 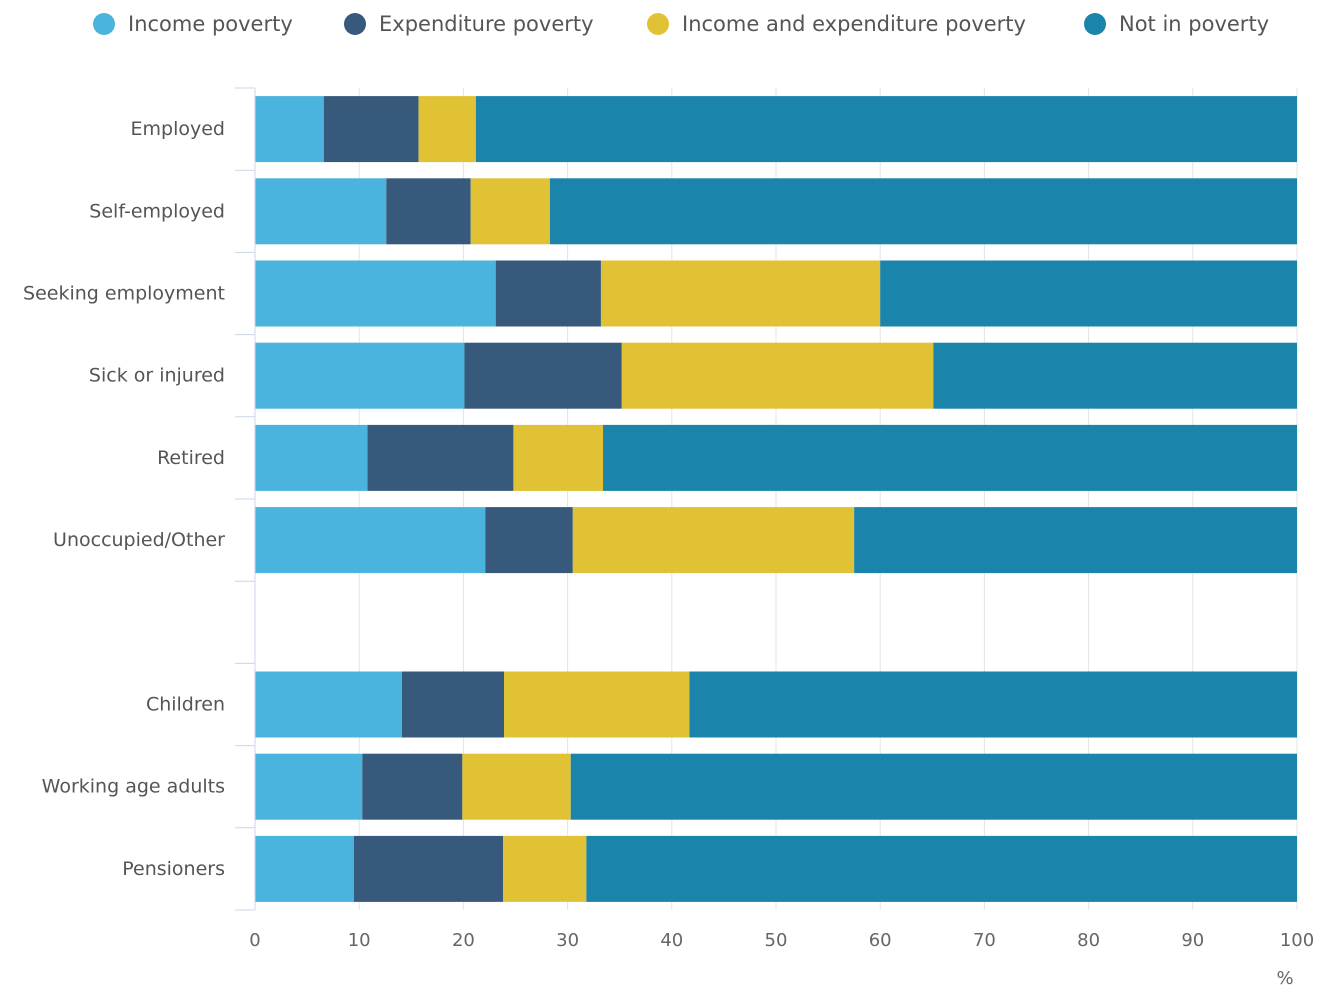 I want to click on bar-retired-income-poverty, so click(x=311, y=457).